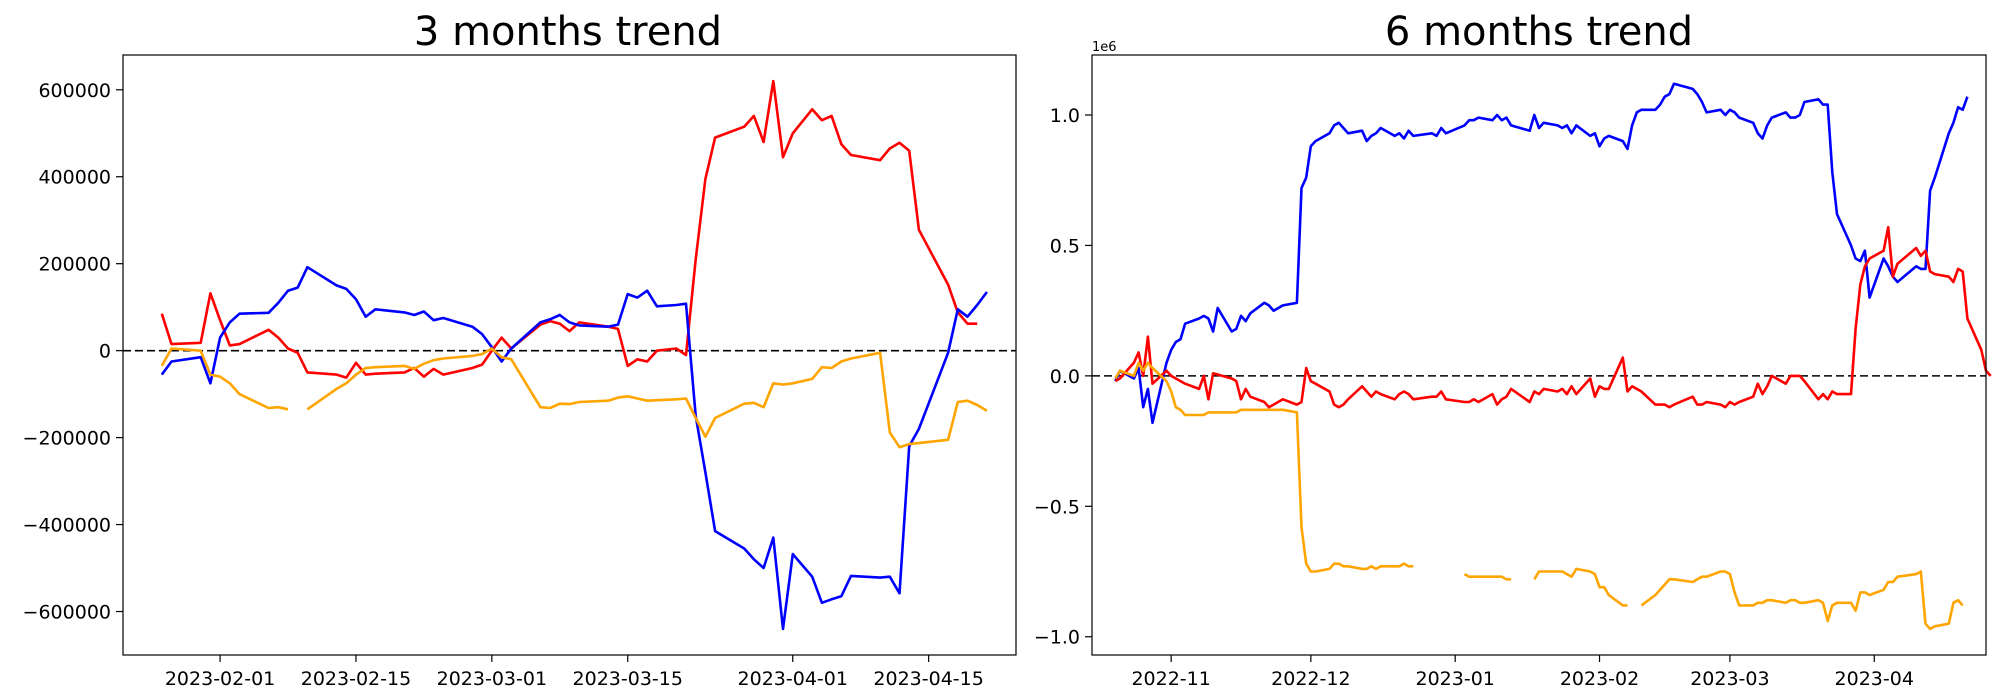 This screenshot has width=2000, height=700. What do you see at coordinates (793, 679) in the screenshot?
I see `x-tick-label: 2023-04-01` at bounding box center [793, 679].